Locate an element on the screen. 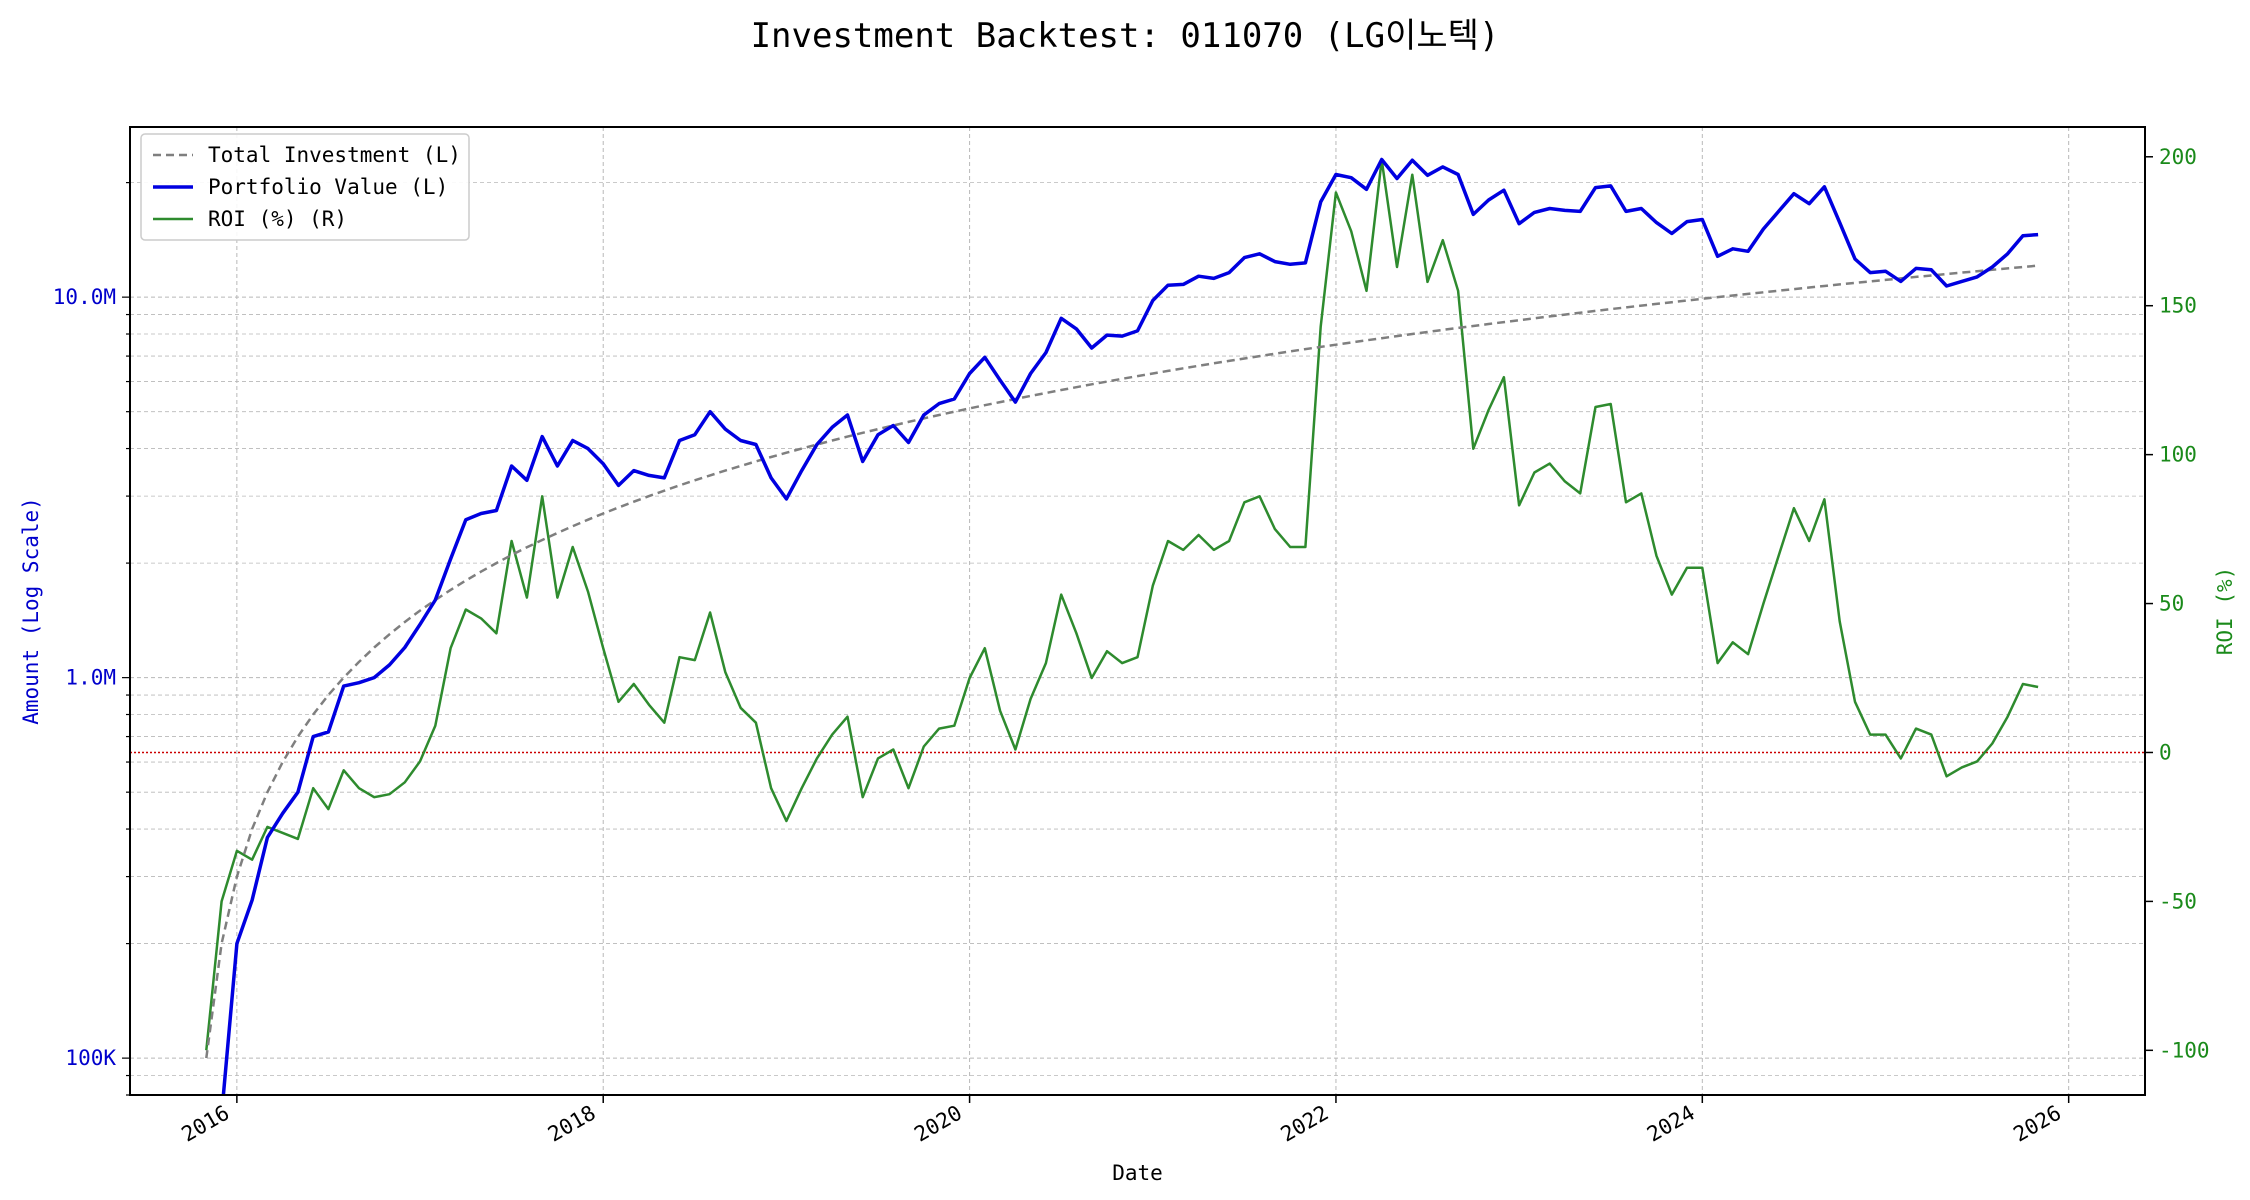 This screenshot has width=2250, height=1200. legend-box is located at coordinates (305, 187).